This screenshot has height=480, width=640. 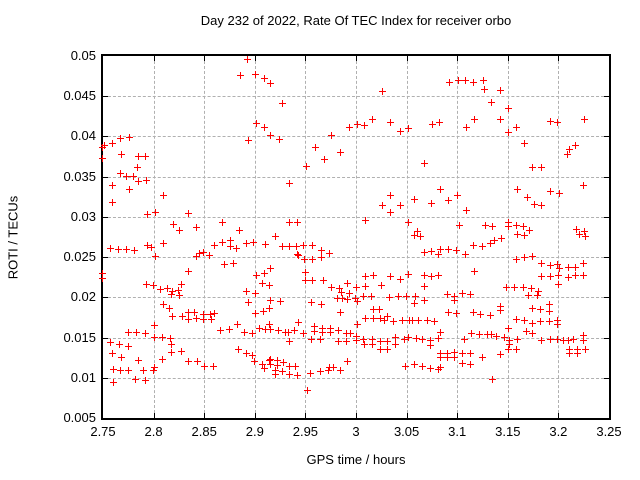 What do you see at coordinates (103, 431) in the screenshot?
I see `x-tick-label: 2.75` at bounding box center [103, 431].